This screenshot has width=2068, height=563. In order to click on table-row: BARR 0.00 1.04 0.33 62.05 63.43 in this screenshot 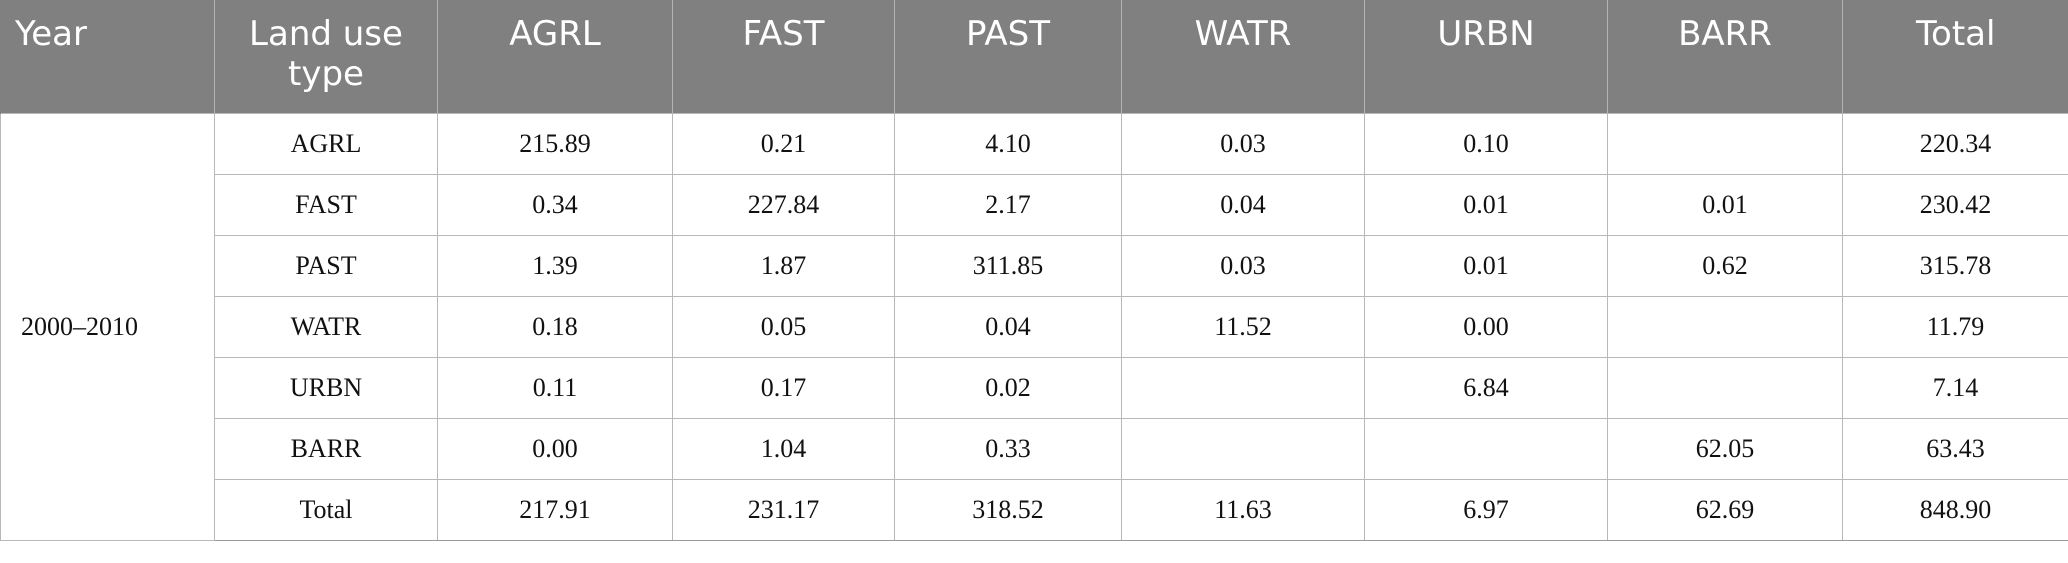, I will do `click(1034, 448)`.